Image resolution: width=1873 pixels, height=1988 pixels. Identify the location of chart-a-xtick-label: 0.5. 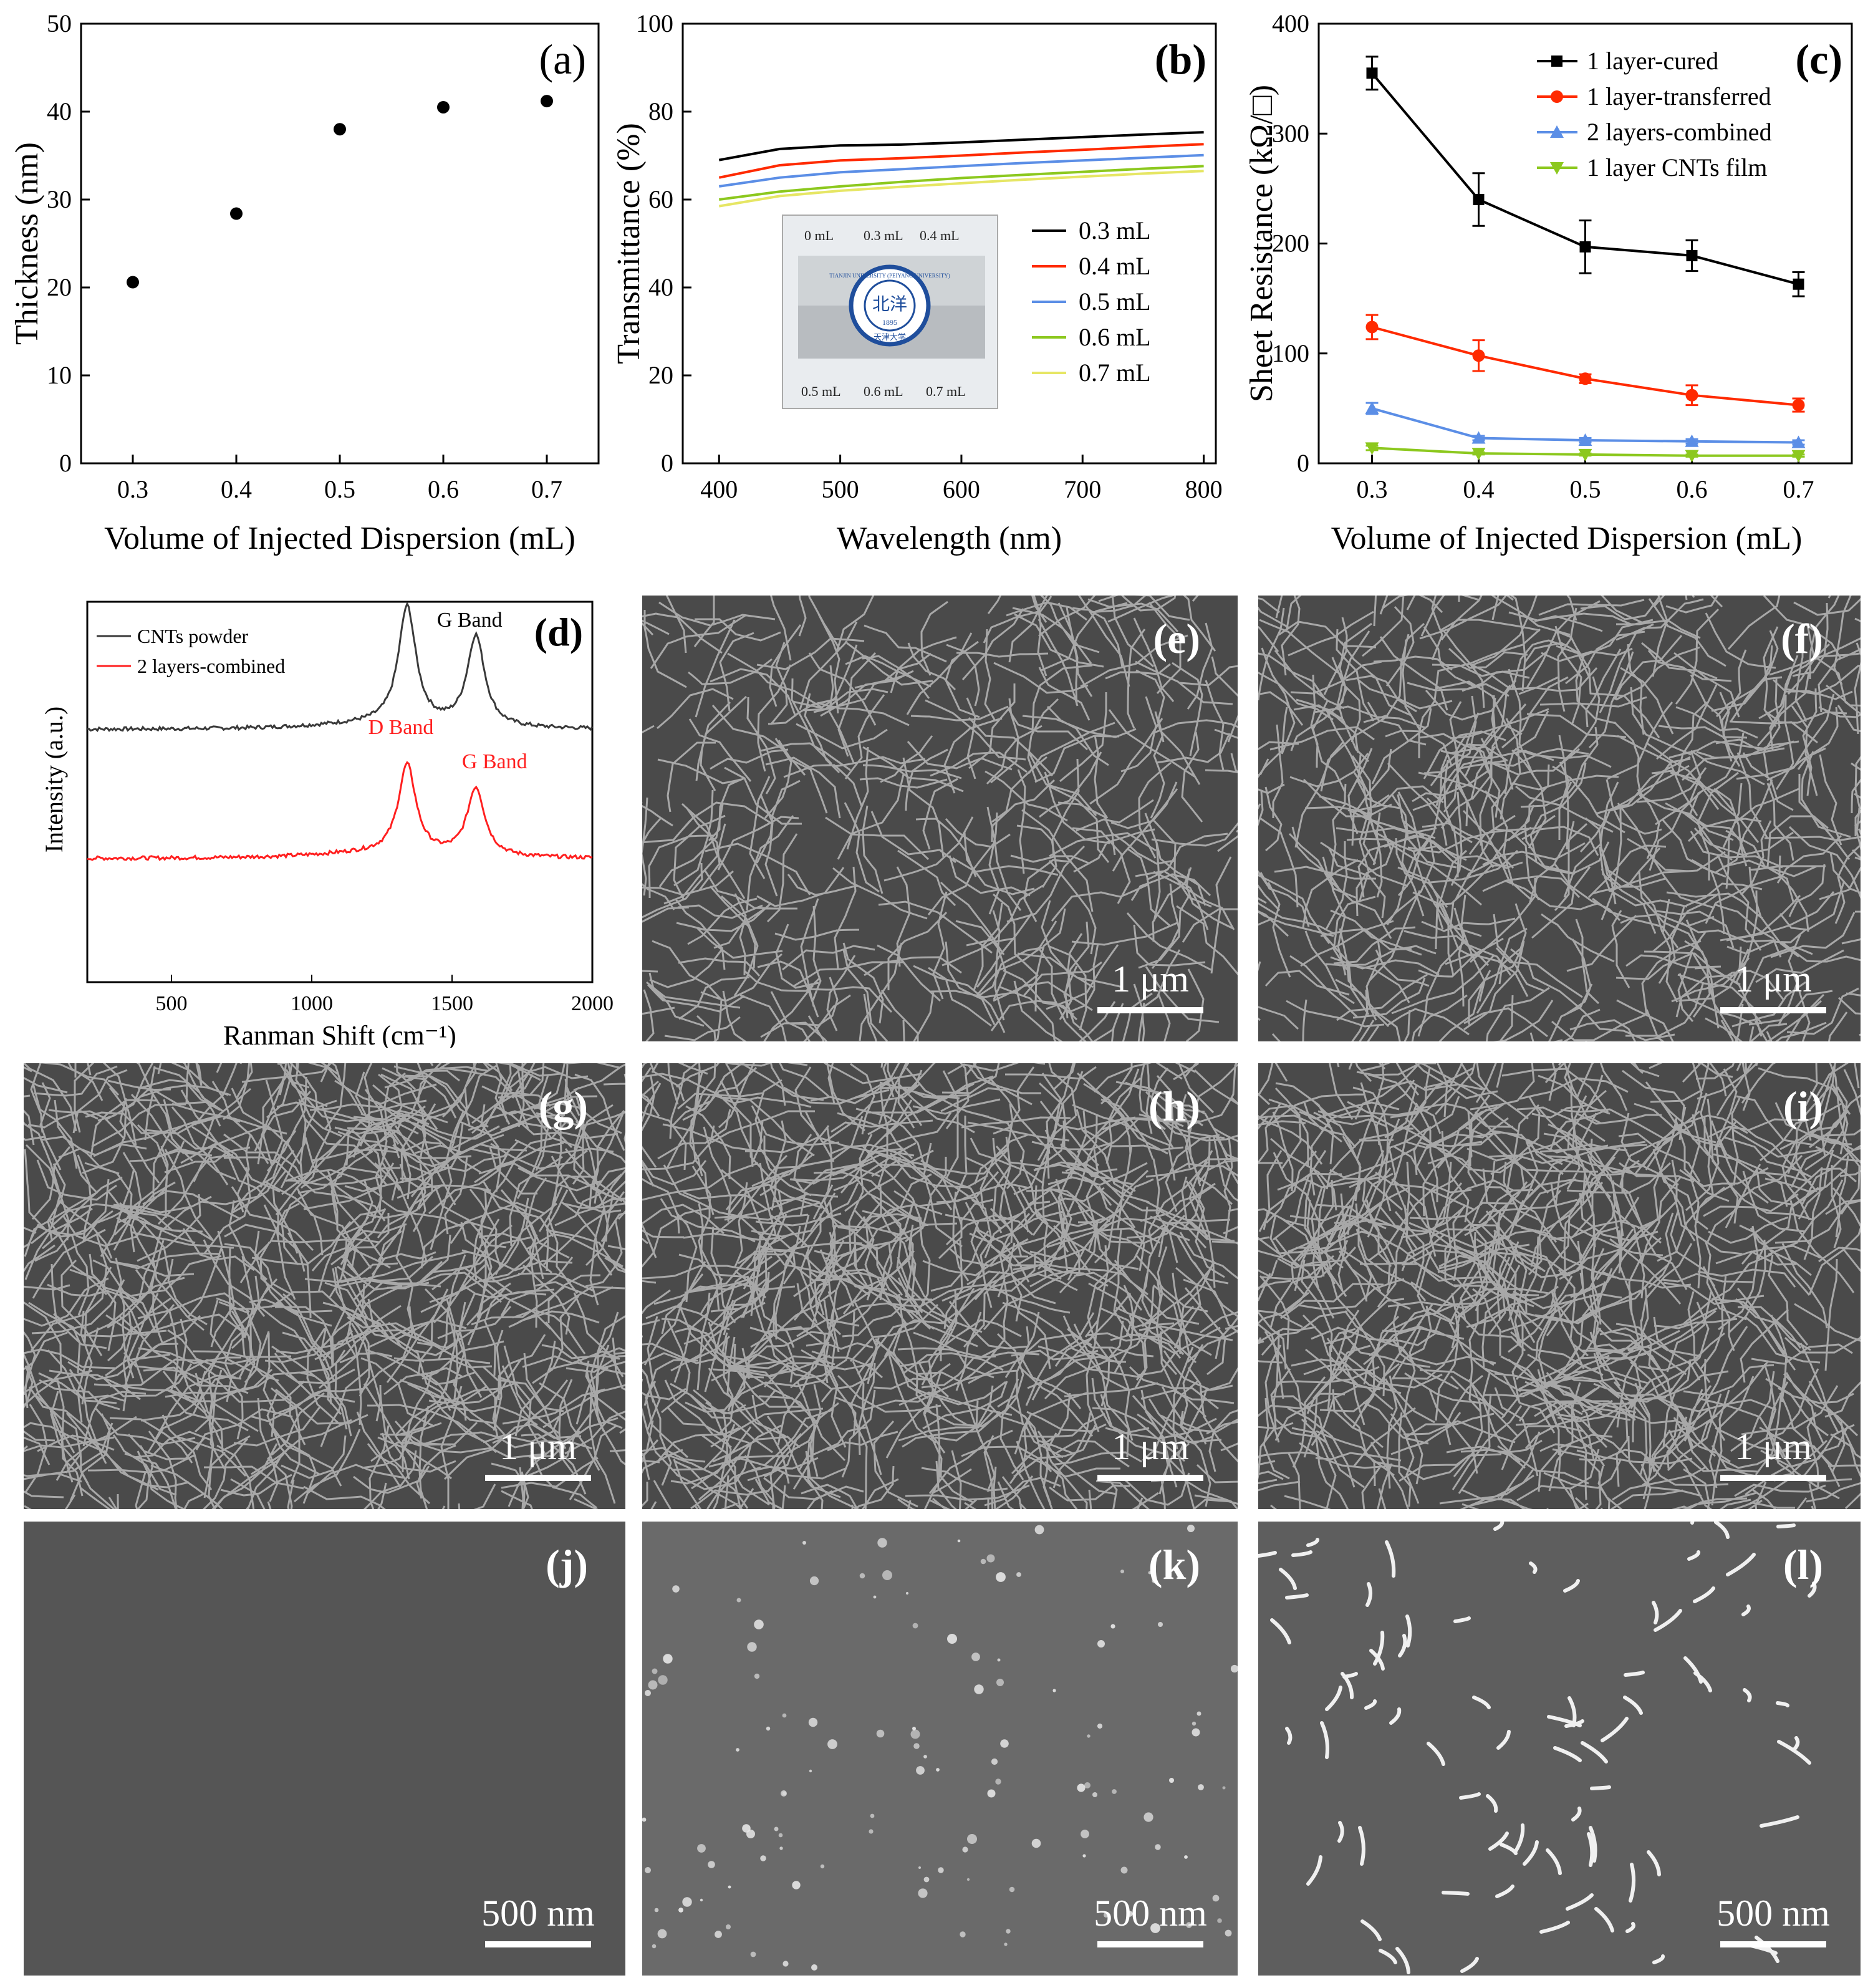
(339, 489).